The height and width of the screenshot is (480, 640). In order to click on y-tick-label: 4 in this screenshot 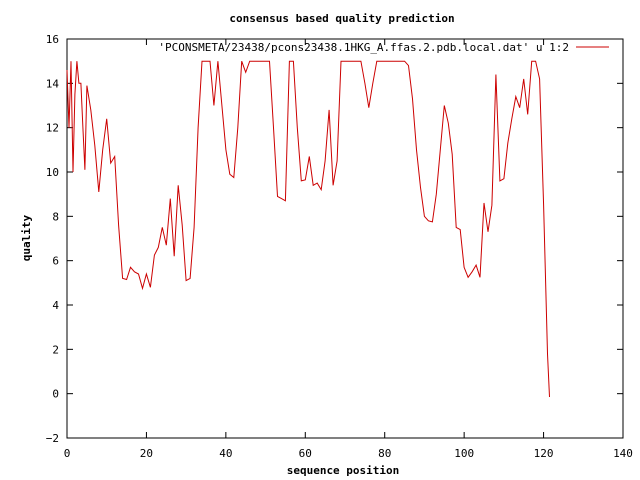, I will do `click(55, 305)`.